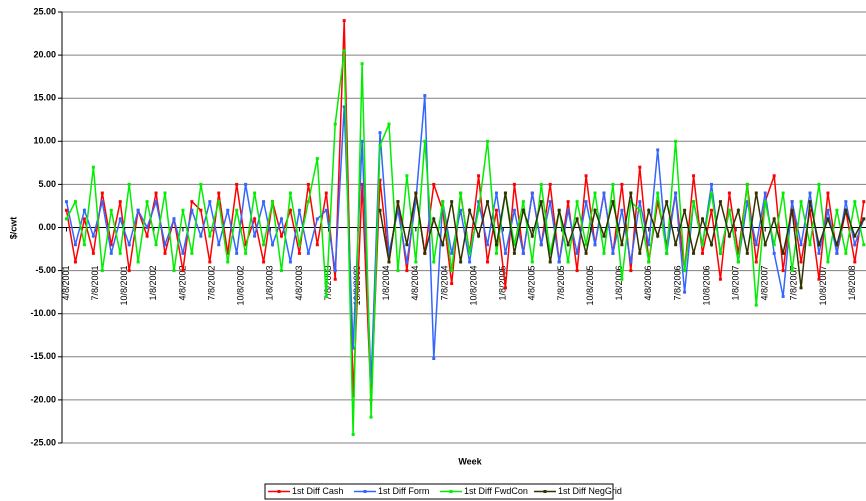 The width and height of the screenshot is (866, 501). I want to click on legend-marker, so click(545, 491).